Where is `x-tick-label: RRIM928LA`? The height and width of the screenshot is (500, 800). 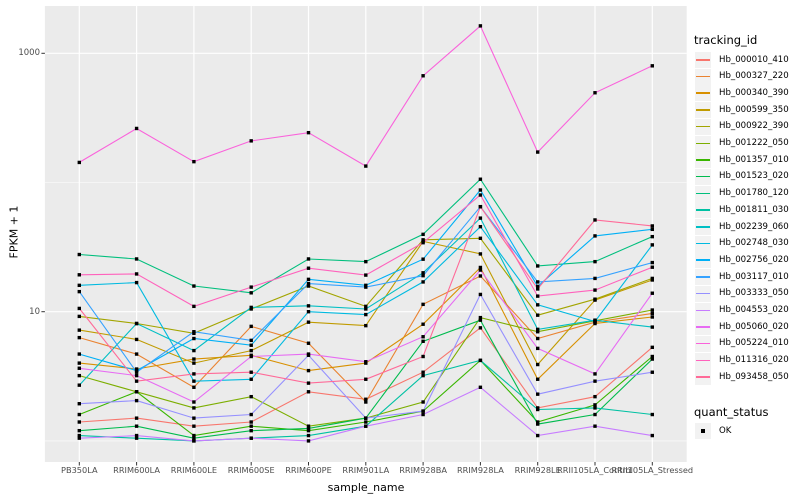 x-tick-label: RRIM928LA is located at coordinates (480, 470).